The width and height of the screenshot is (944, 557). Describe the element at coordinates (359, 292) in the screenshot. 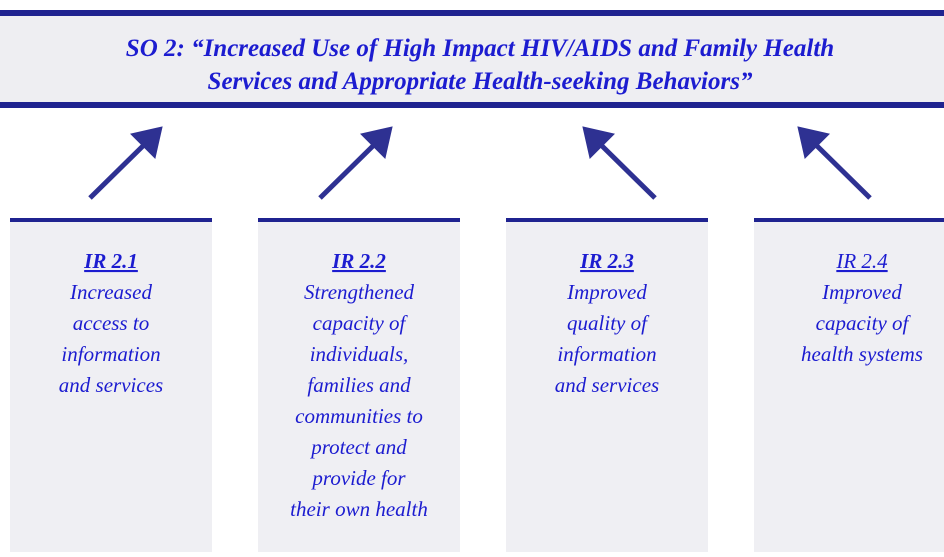

I see `box-line: Strengthened` at that location.